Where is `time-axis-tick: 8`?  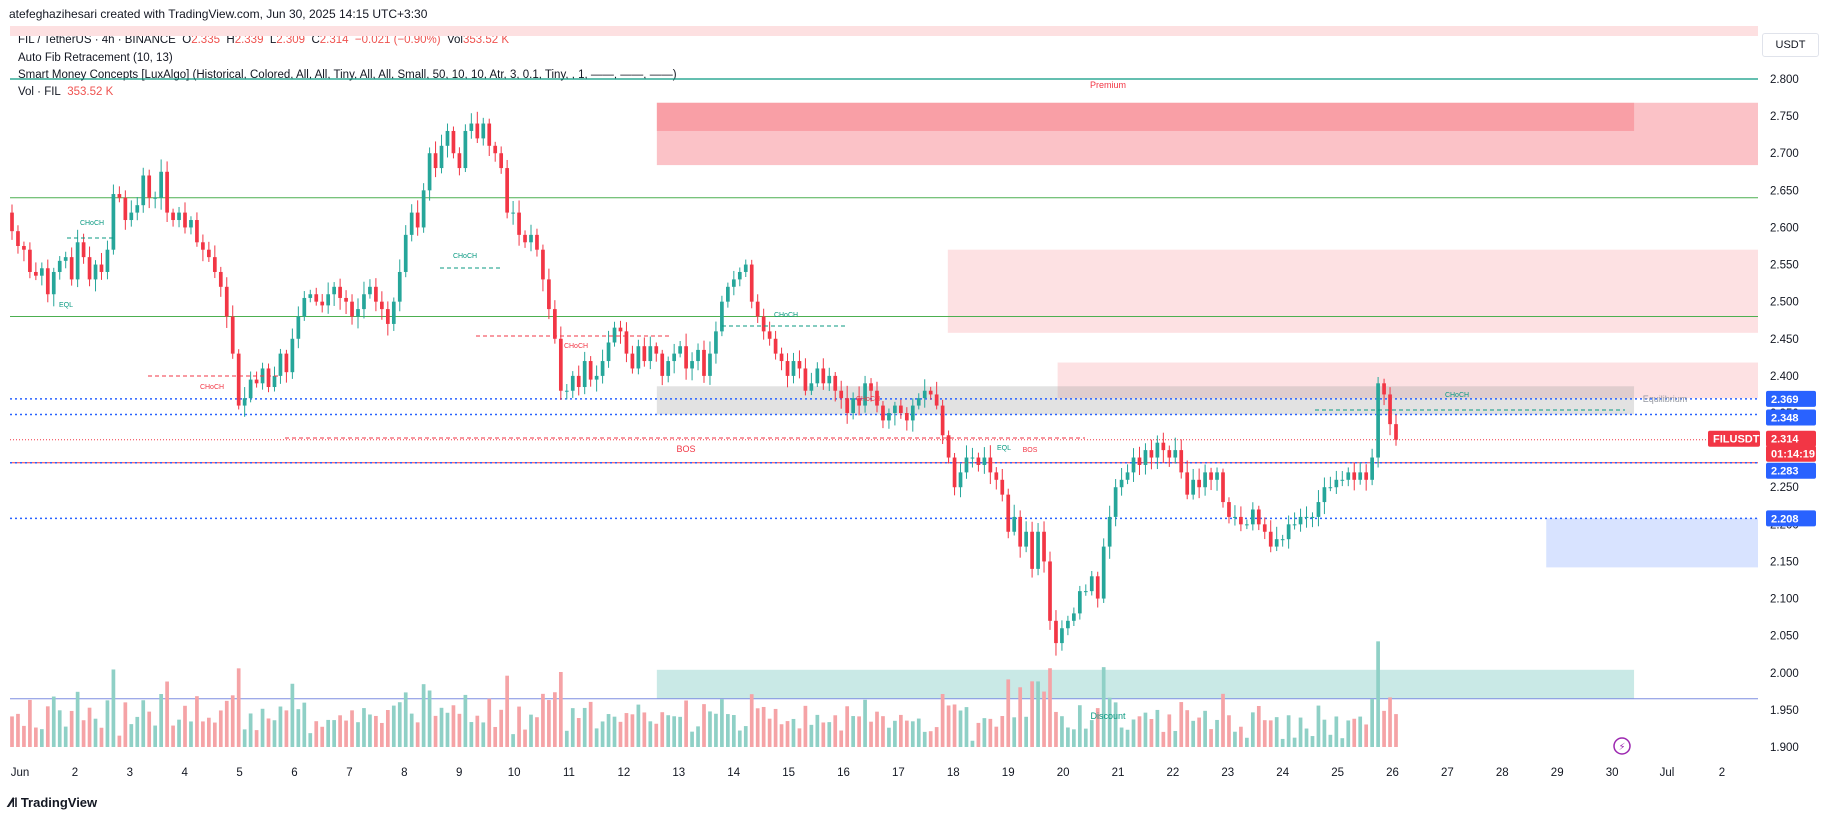
time-axis-tick: 8 is located at coordinates (404, 773).